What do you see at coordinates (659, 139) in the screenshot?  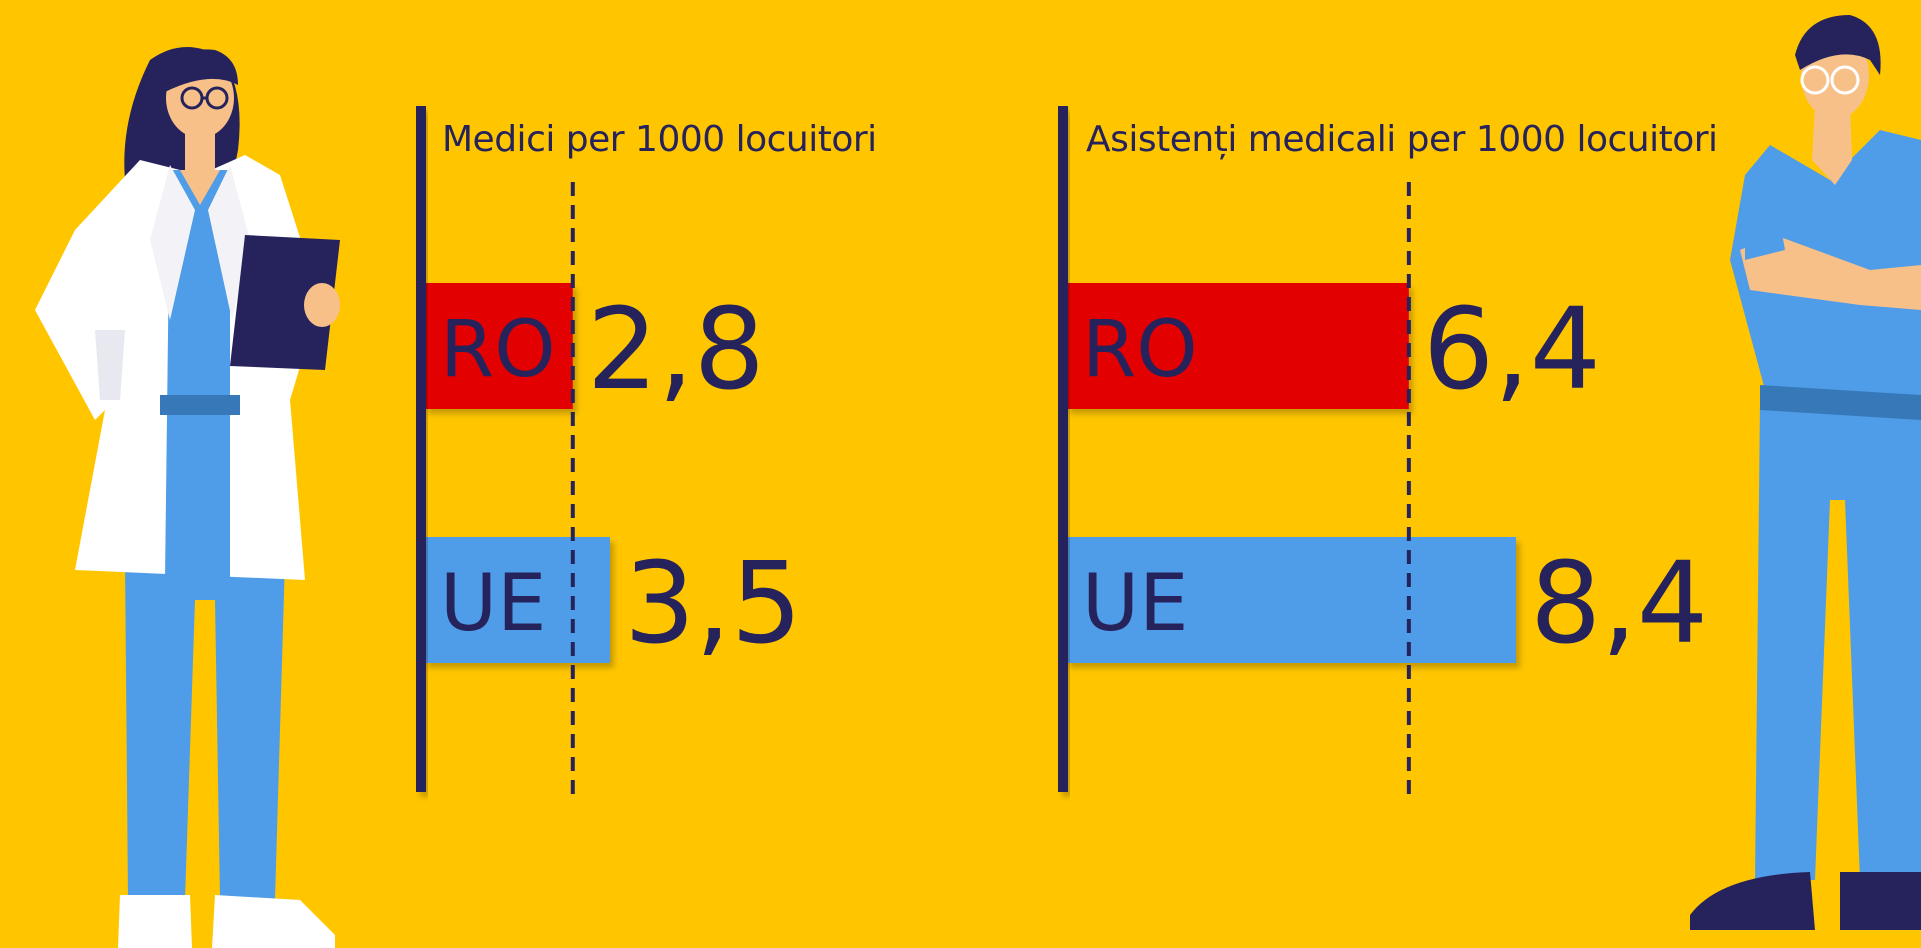 I see `chart-title: Medici per 1000 locuitori` at bounding box center [659, 139].